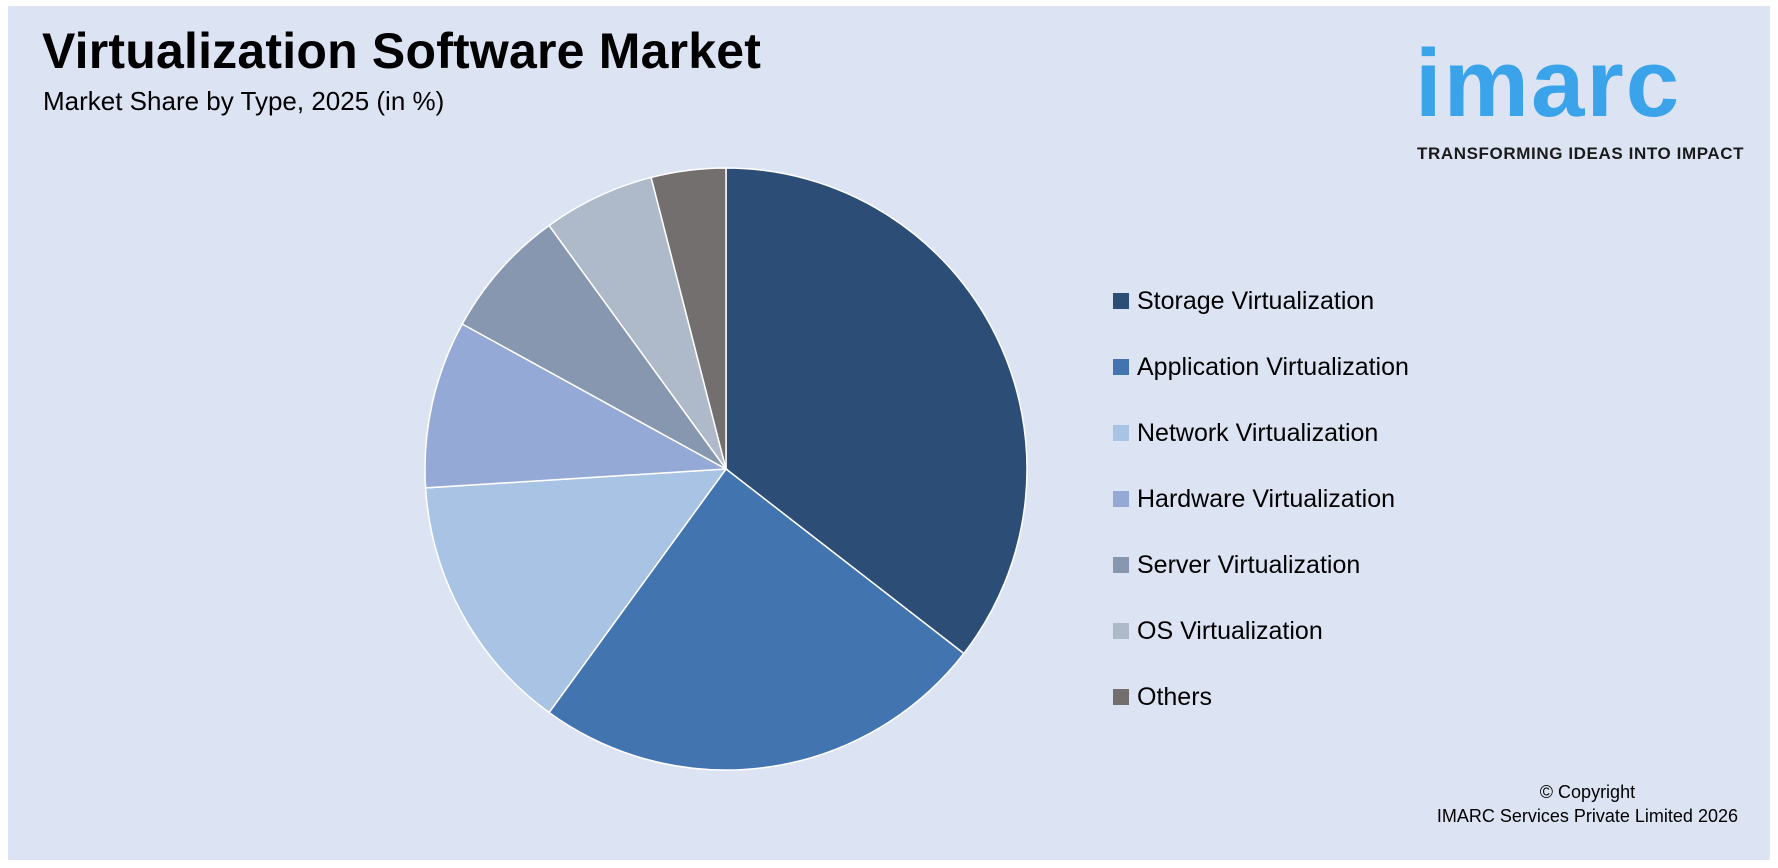 This screenshot has width=1778, height=868. Describe the element at coordinates (1581, 153) in the screenshot. I see `logo-tagline: TRANSFORMING IDEAS INTO IMPACT` at that location.